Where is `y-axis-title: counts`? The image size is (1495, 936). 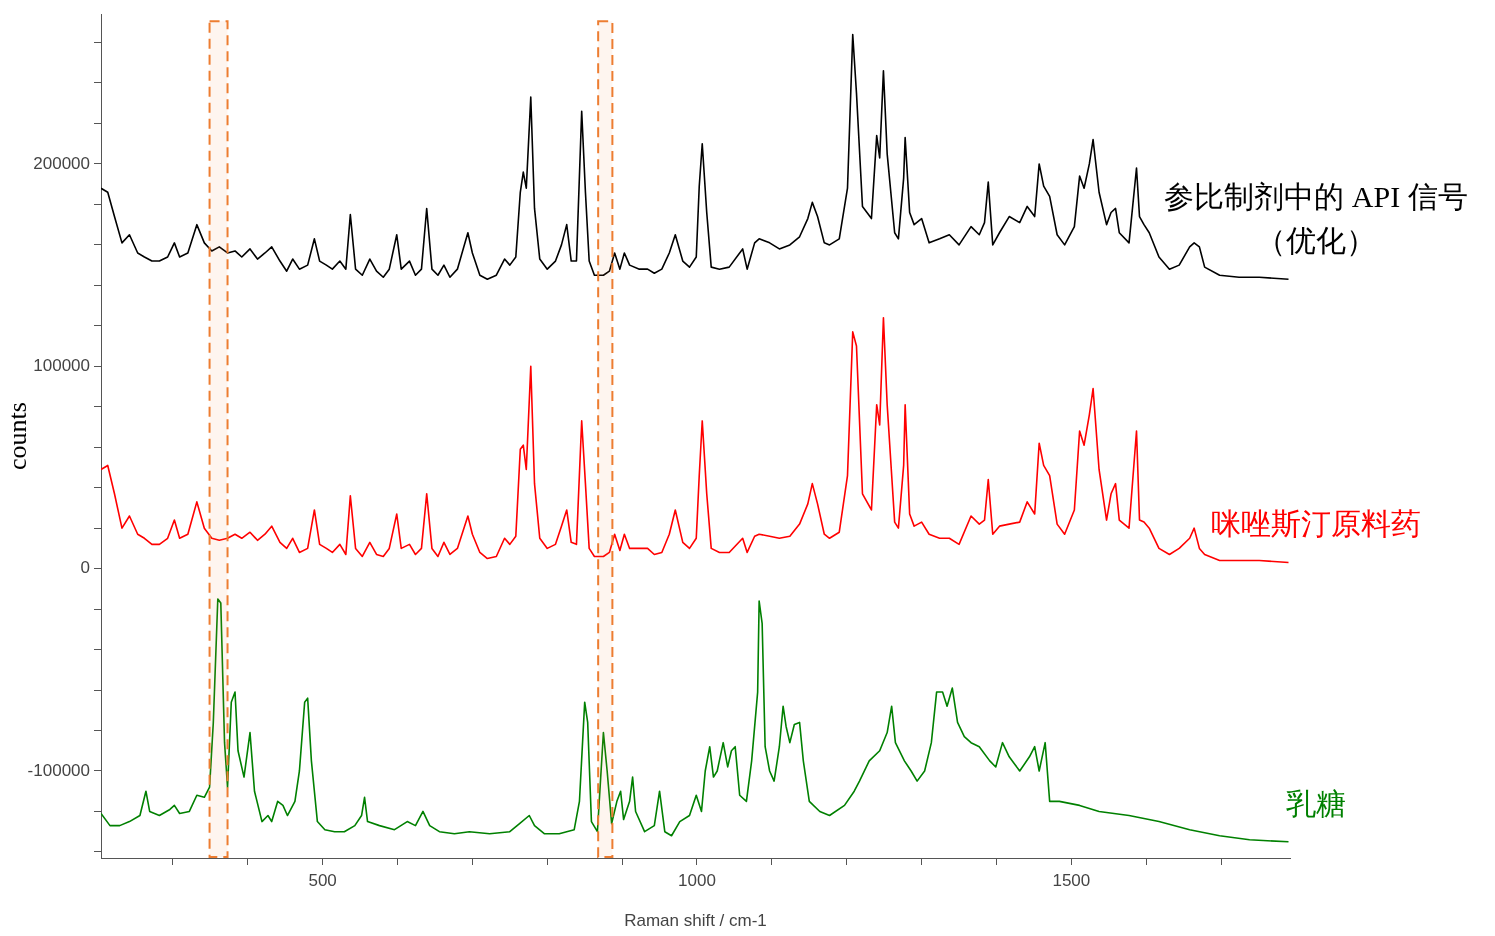
y-axis-title: counts is located at coordinates (18, 436).